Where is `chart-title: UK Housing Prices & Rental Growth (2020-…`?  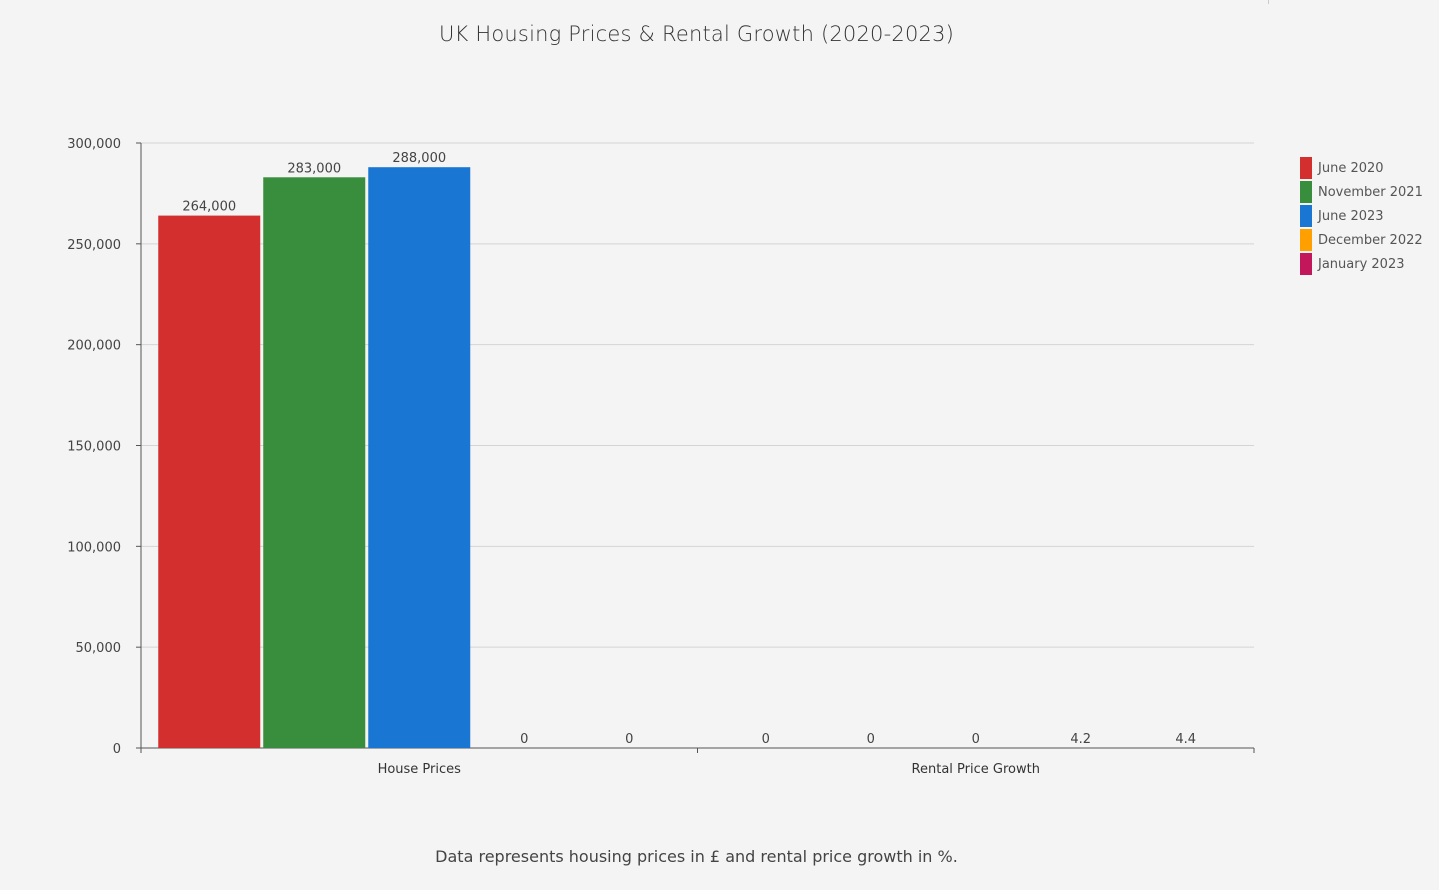 chart-title: UK Housing Prices & Rental Growth (2020-… is located at coordinates (696, 34).